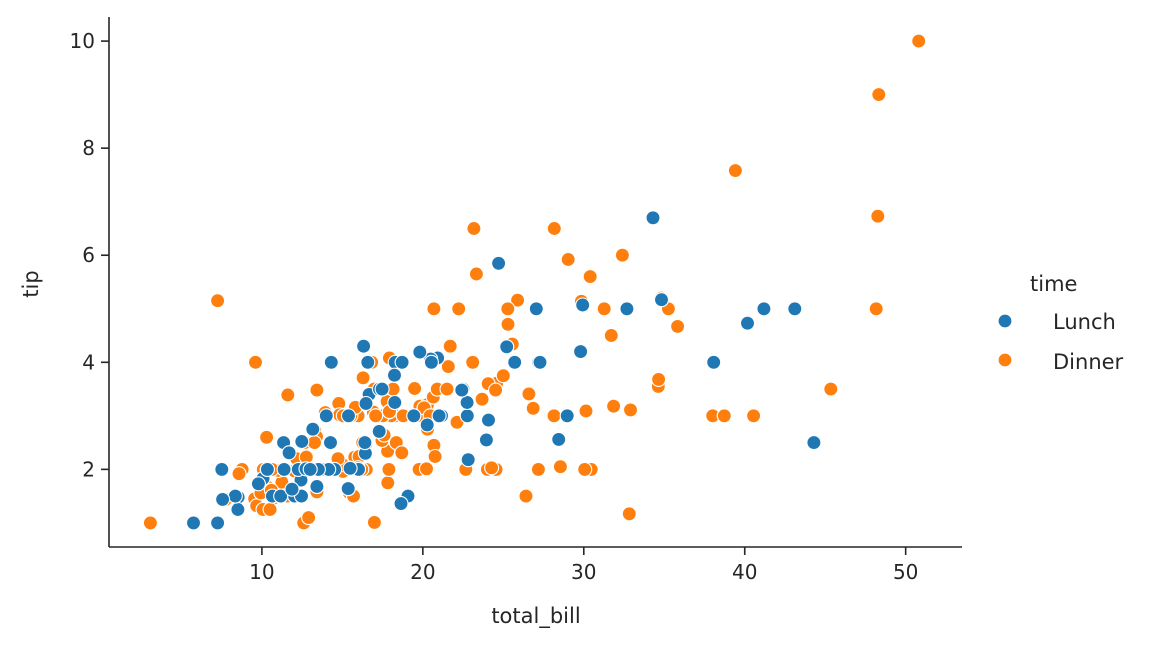 This screenshot has width=1165, height=648. I want to click on y-tick-label: 8, so click(88, 148).